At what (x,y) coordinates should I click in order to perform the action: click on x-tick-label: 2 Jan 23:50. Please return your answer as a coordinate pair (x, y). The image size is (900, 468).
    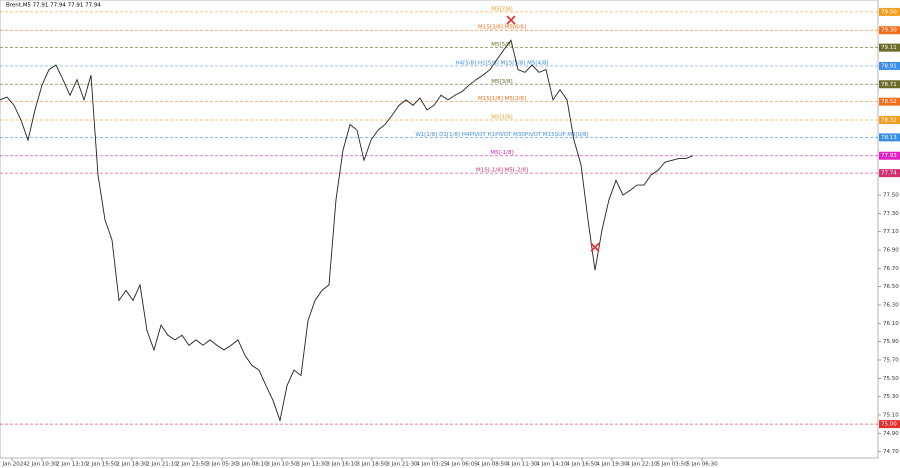
    Looking at the image, I should click on (192, 465).